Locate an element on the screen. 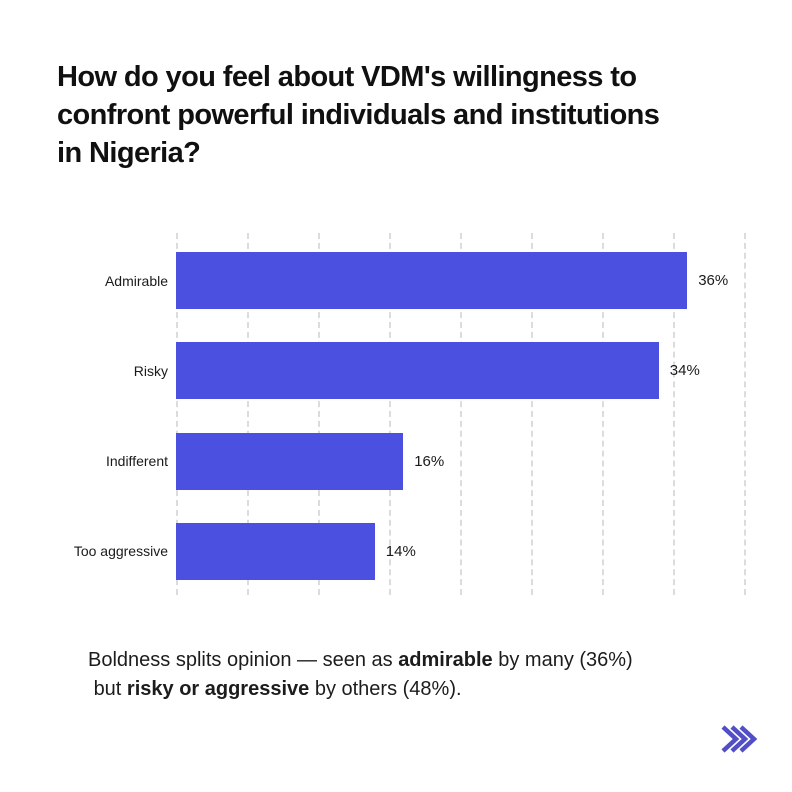 This screenshot has height=792, width=792. bar-row: Admirable 36% is located at coordinates (396, 280).